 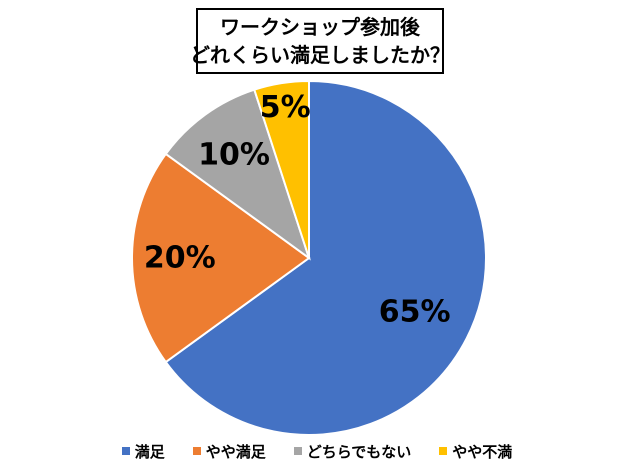 I want to click on data-label-somewhat-dissatisfied: 5%, so click(x=285, y=107).